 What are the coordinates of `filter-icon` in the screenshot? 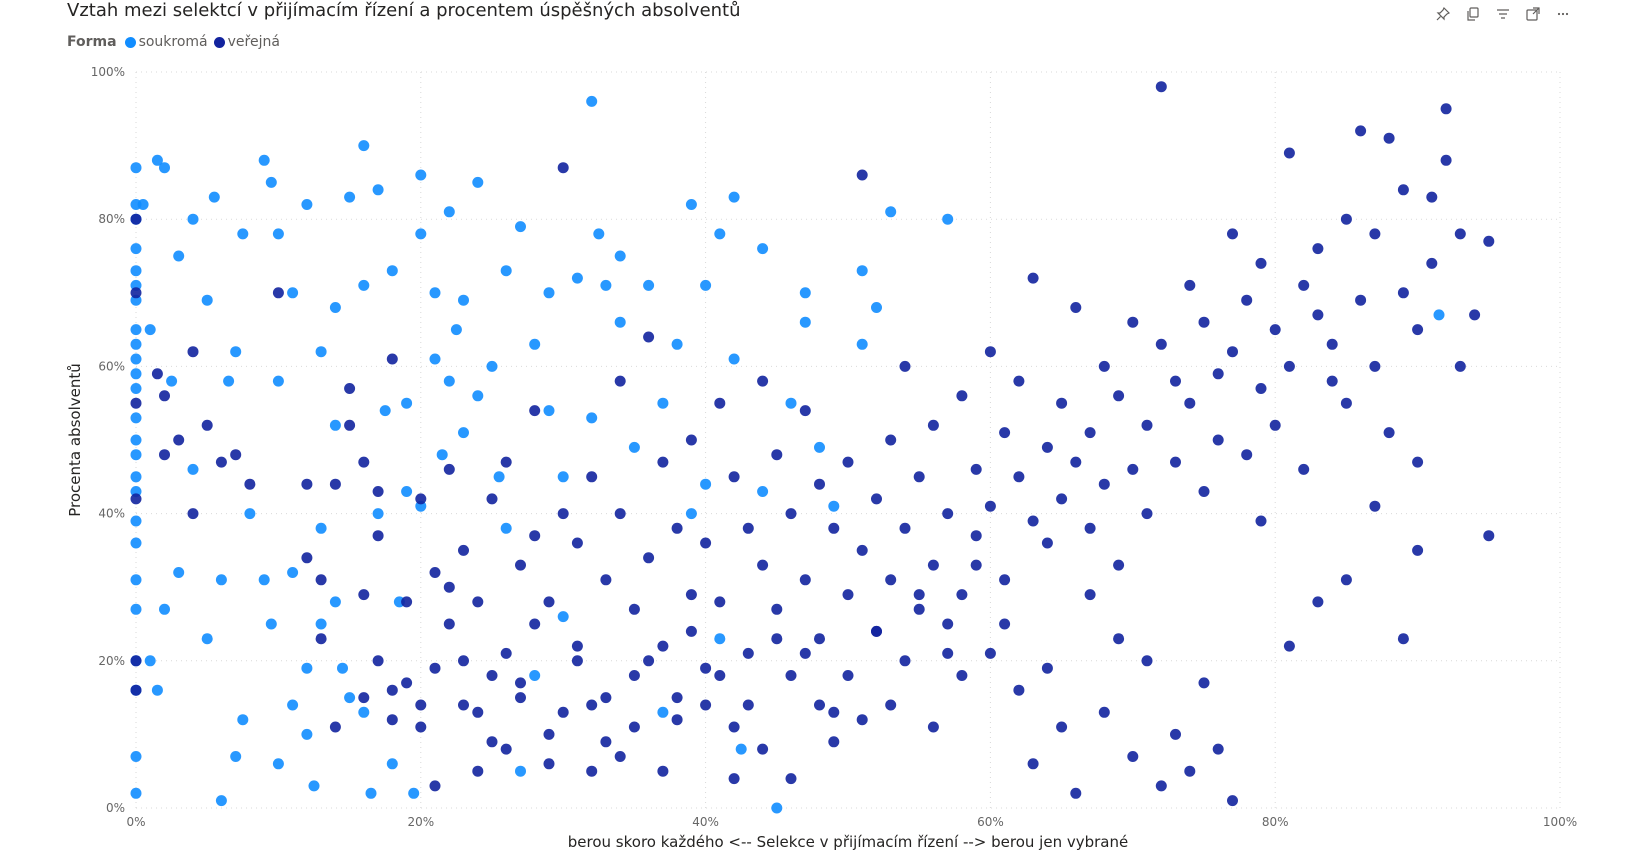 It's located at (1503, 14).